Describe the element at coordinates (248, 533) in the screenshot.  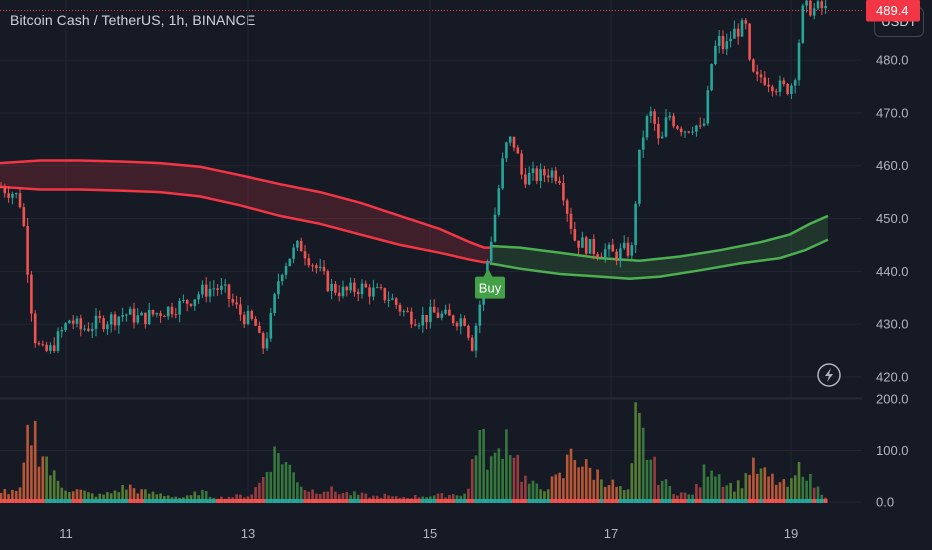
I see `time-tick-label: 13` at that location.